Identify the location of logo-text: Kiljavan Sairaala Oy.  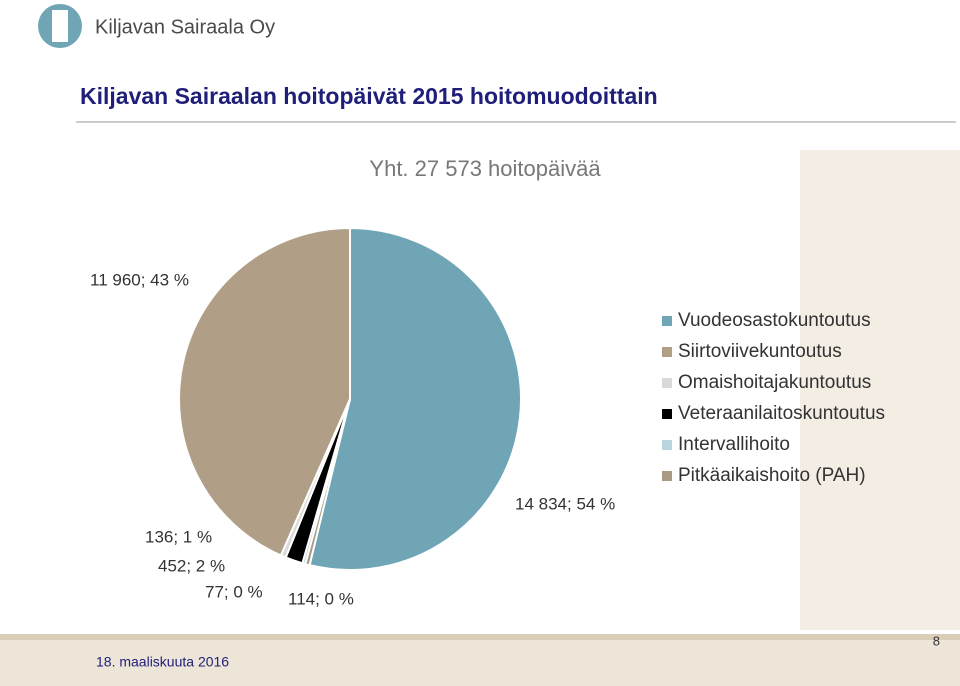
(185, 27).